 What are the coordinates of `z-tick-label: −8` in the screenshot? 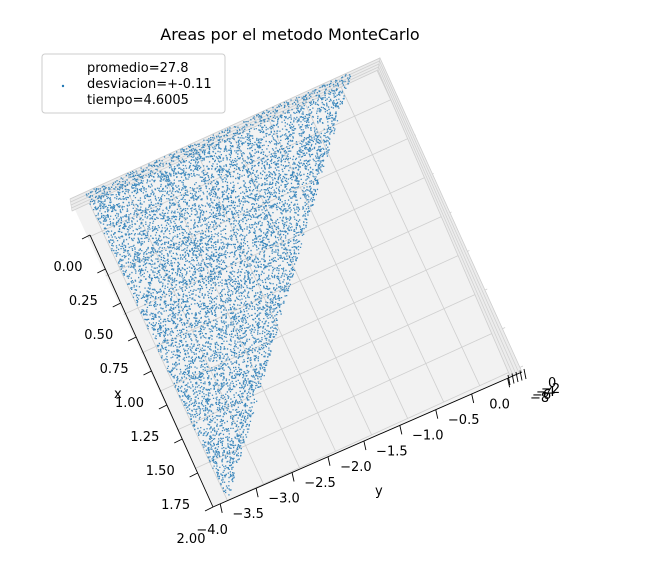 It's located at (539, 398).